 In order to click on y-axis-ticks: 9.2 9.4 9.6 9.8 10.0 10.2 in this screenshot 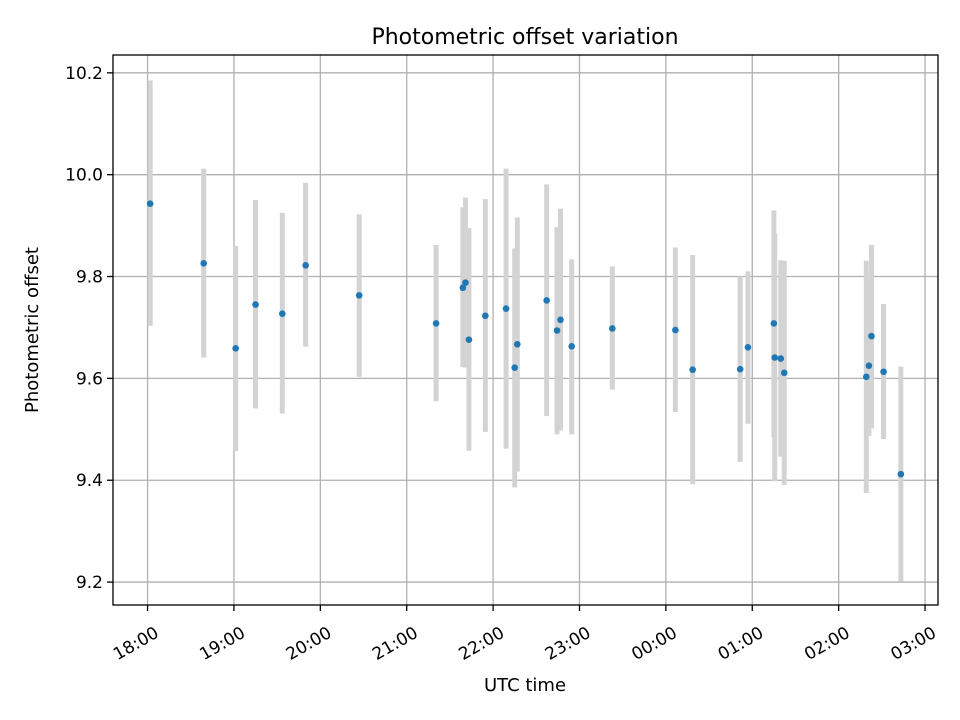, I will do `click(89, 328)`.